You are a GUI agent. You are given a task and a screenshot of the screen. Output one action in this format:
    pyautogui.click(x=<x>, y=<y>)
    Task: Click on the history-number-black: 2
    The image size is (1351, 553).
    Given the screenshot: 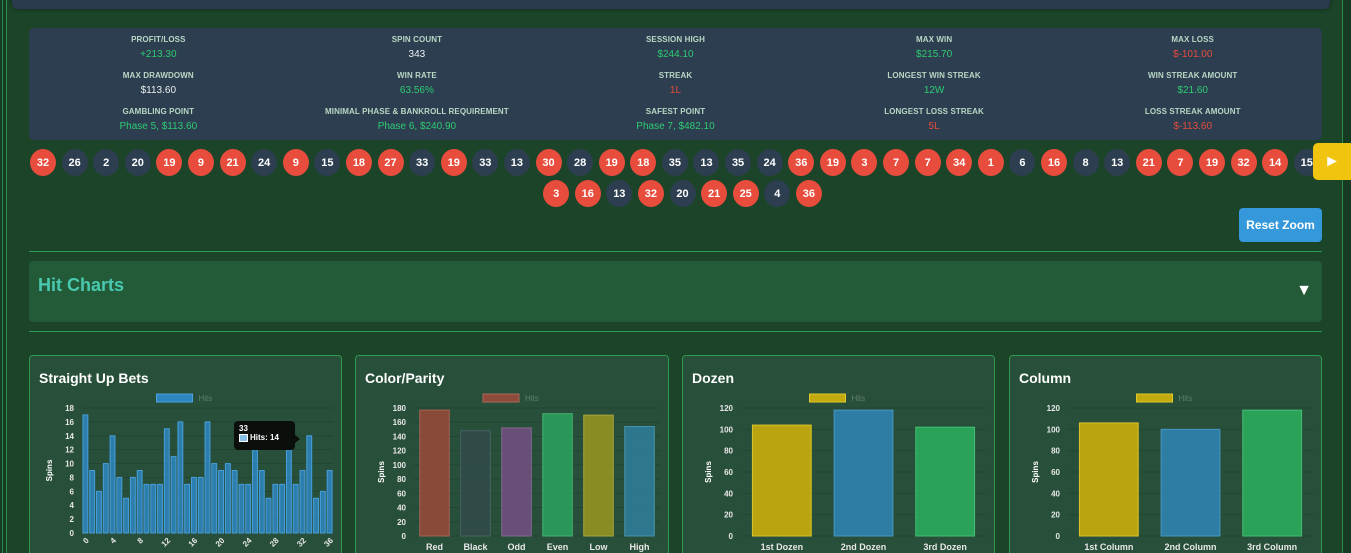 What is the action you would take?
    pyautogui.click(x=106, y=162)
    